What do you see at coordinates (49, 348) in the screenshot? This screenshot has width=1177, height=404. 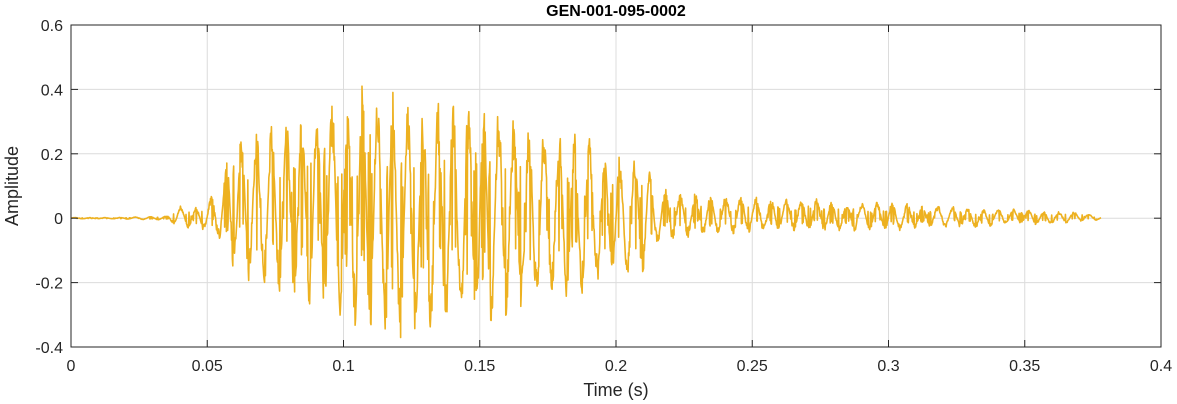 I see `y-tick-label: -0.4` at bounding box center [49, 348].